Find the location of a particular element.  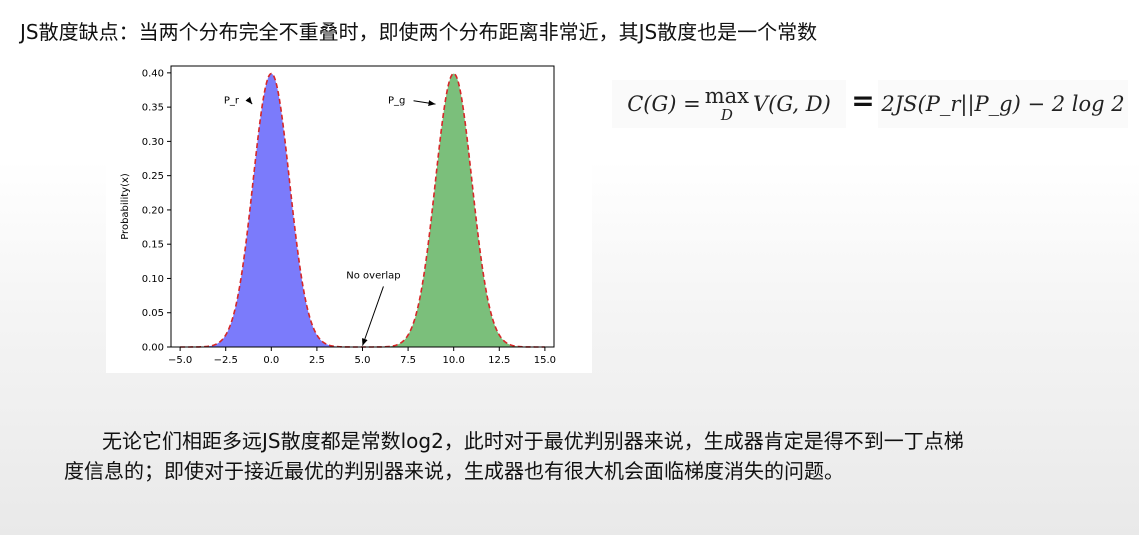

max-label: max is located at coordinates (726, 95).